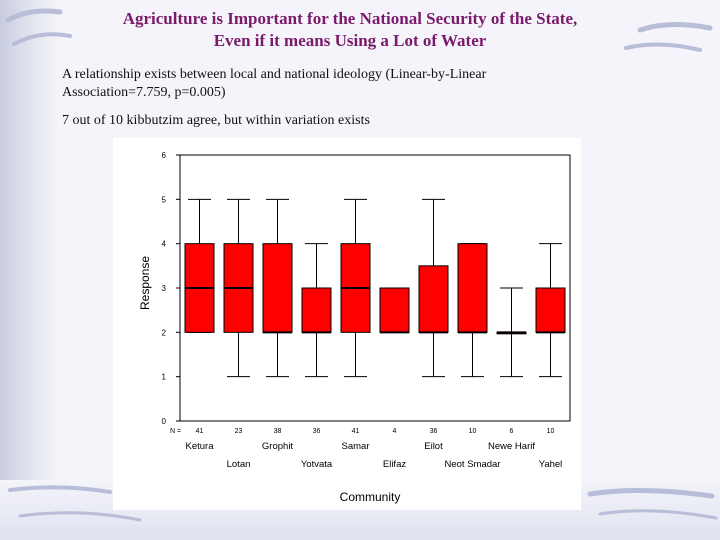 The width and height of the screenshot is (720, 540). I want to click on box-yotvata, so click(316, 310).